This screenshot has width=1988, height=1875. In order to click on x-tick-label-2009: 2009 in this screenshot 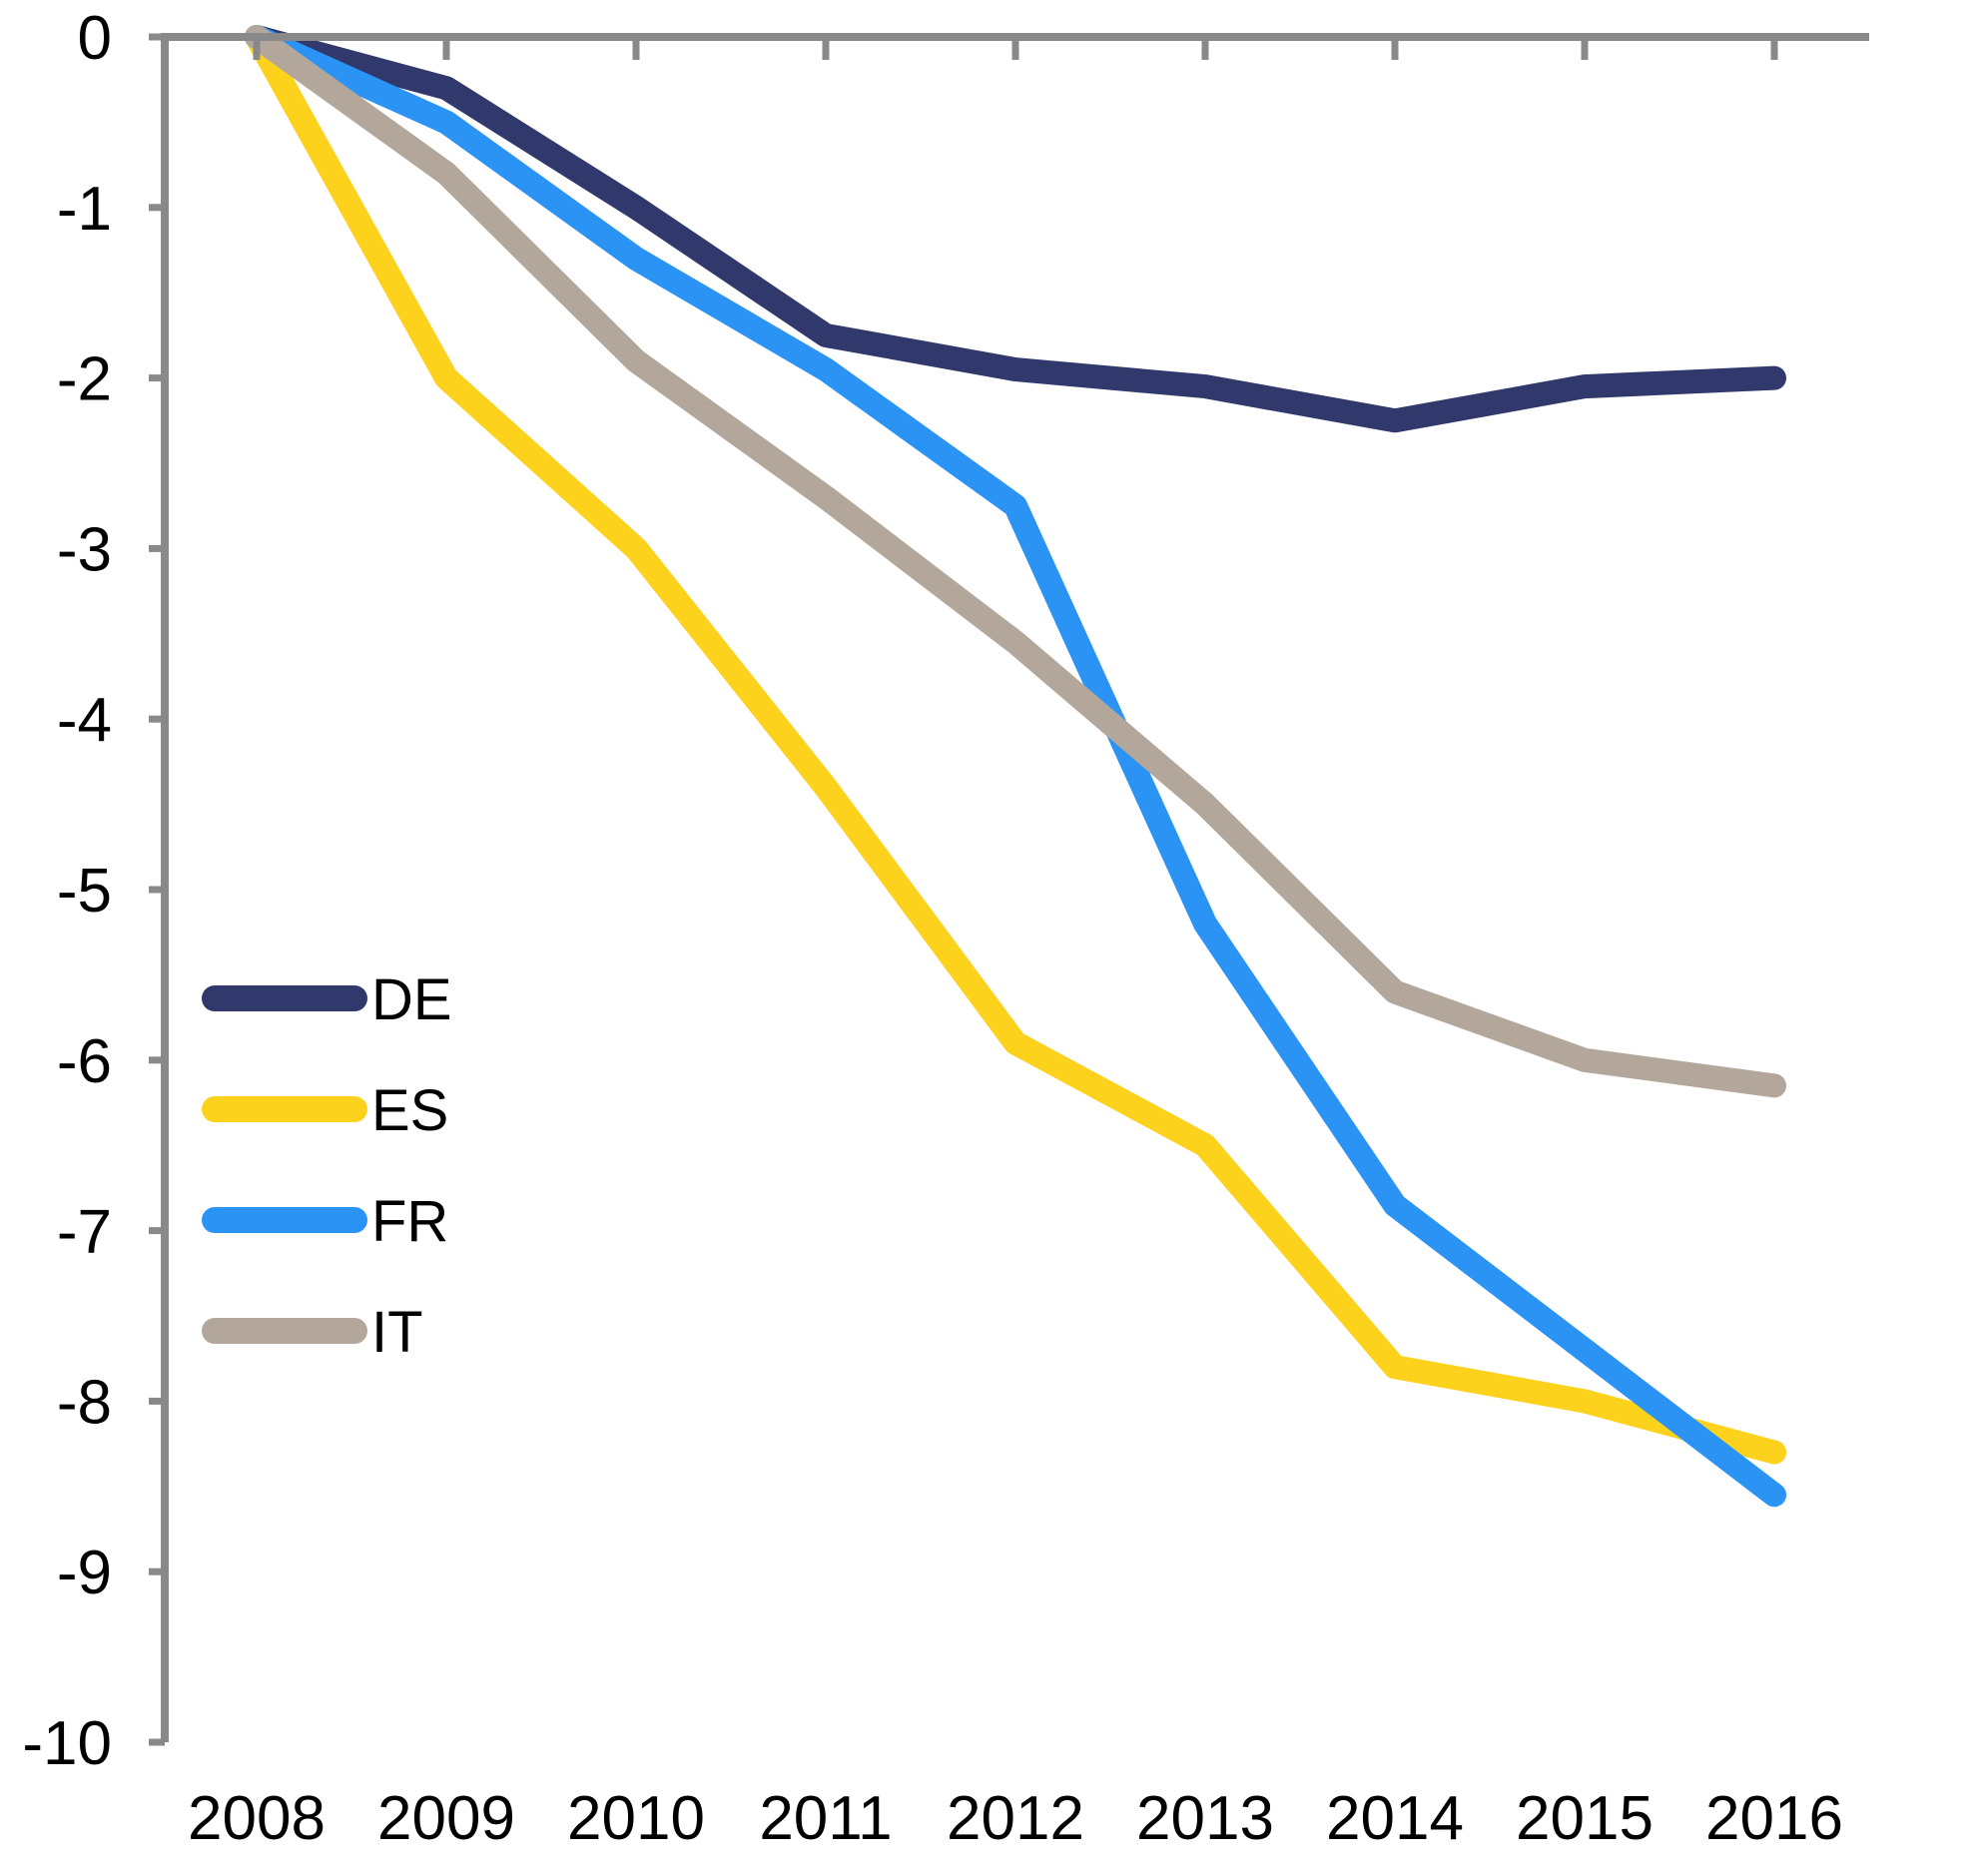, I will do `click(446, 1819)`.